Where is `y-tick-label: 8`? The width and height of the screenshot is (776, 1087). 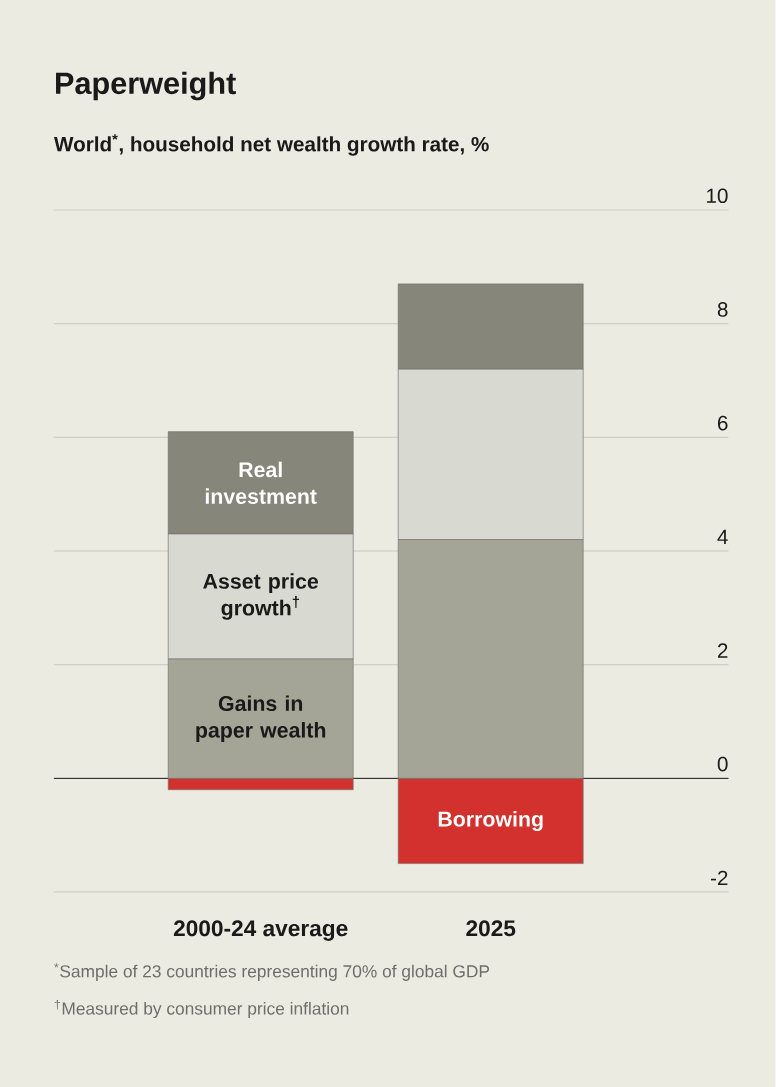 y-tick-label: 8 is located at coordinates (723, 309).